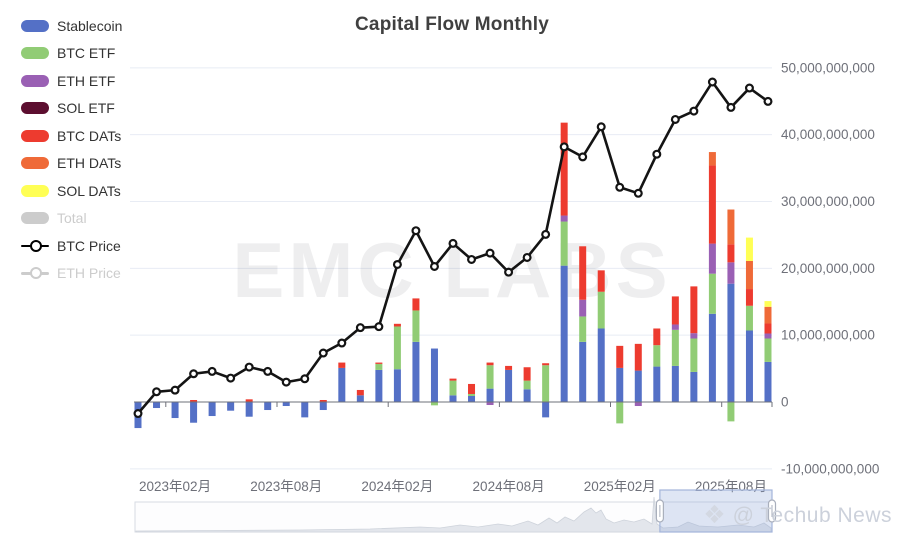 The image size is (904, 540). I want to click on legend-item-total: Total, so click(71, 219).